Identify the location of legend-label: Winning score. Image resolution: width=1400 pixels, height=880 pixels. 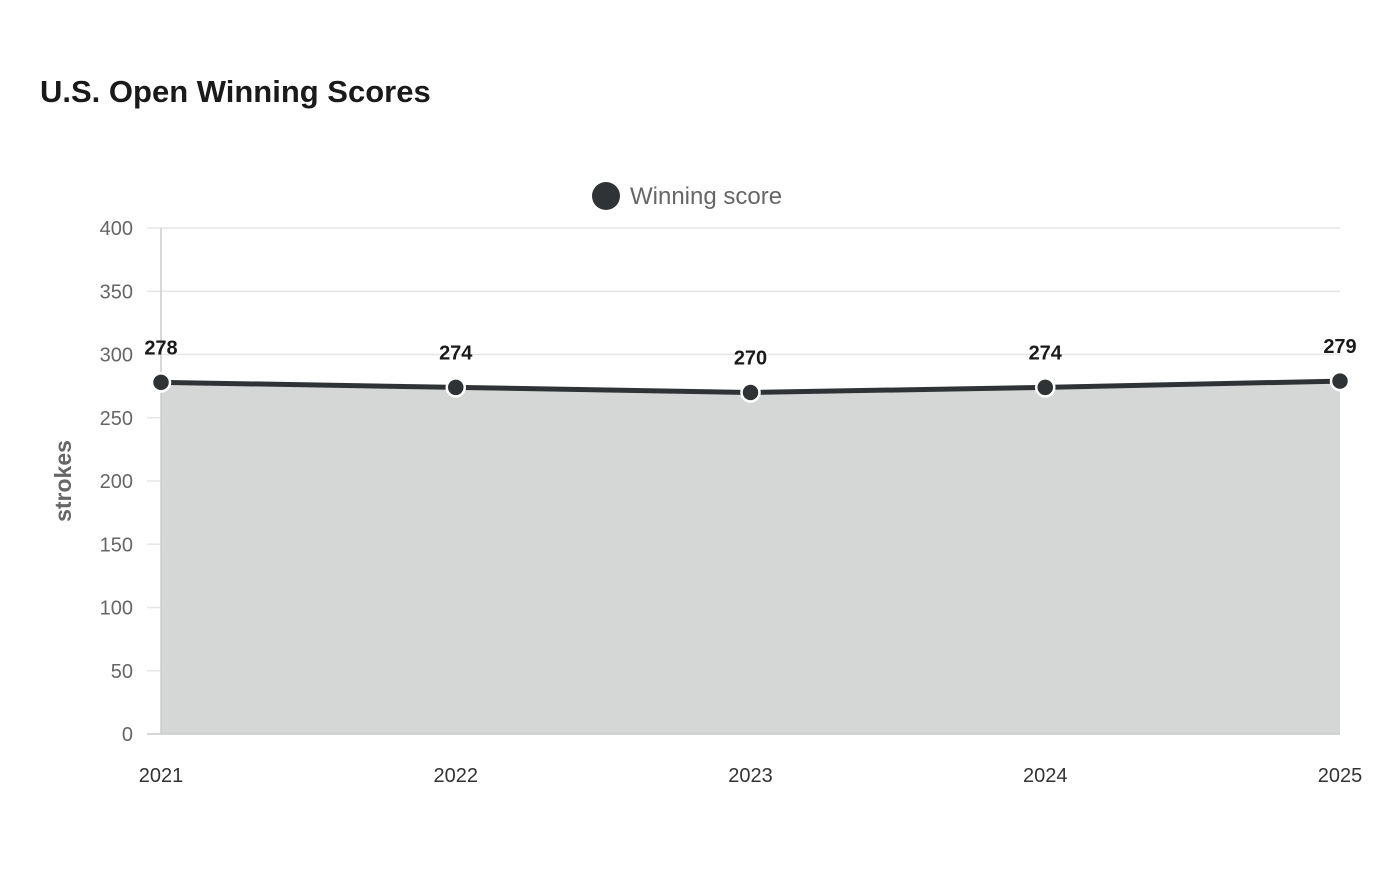
(706, 196).